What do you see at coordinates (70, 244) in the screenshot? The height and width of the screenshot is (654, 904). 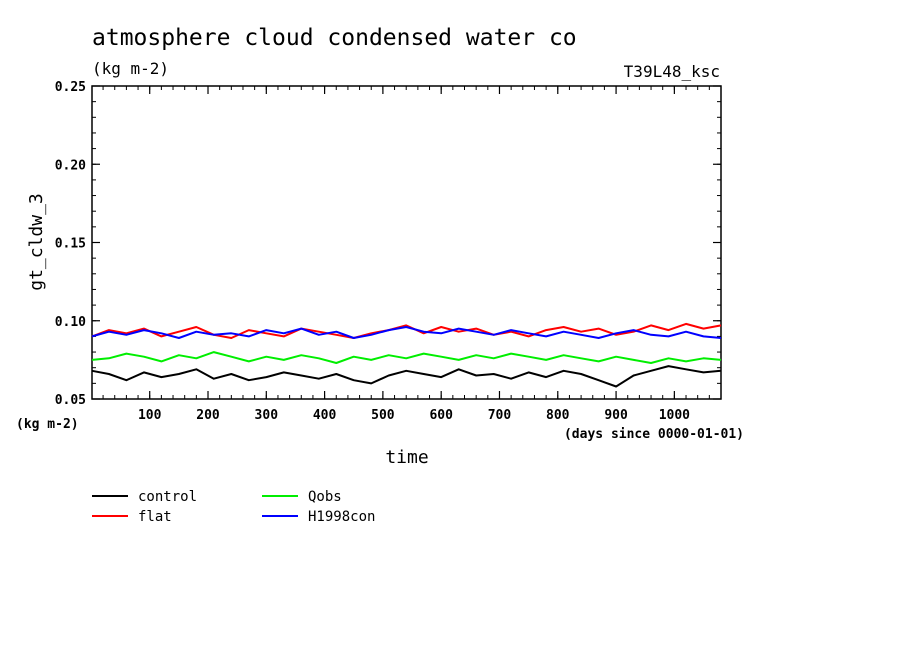 I see `y-tick-label: 0.15` at bounding box center [70, 244].